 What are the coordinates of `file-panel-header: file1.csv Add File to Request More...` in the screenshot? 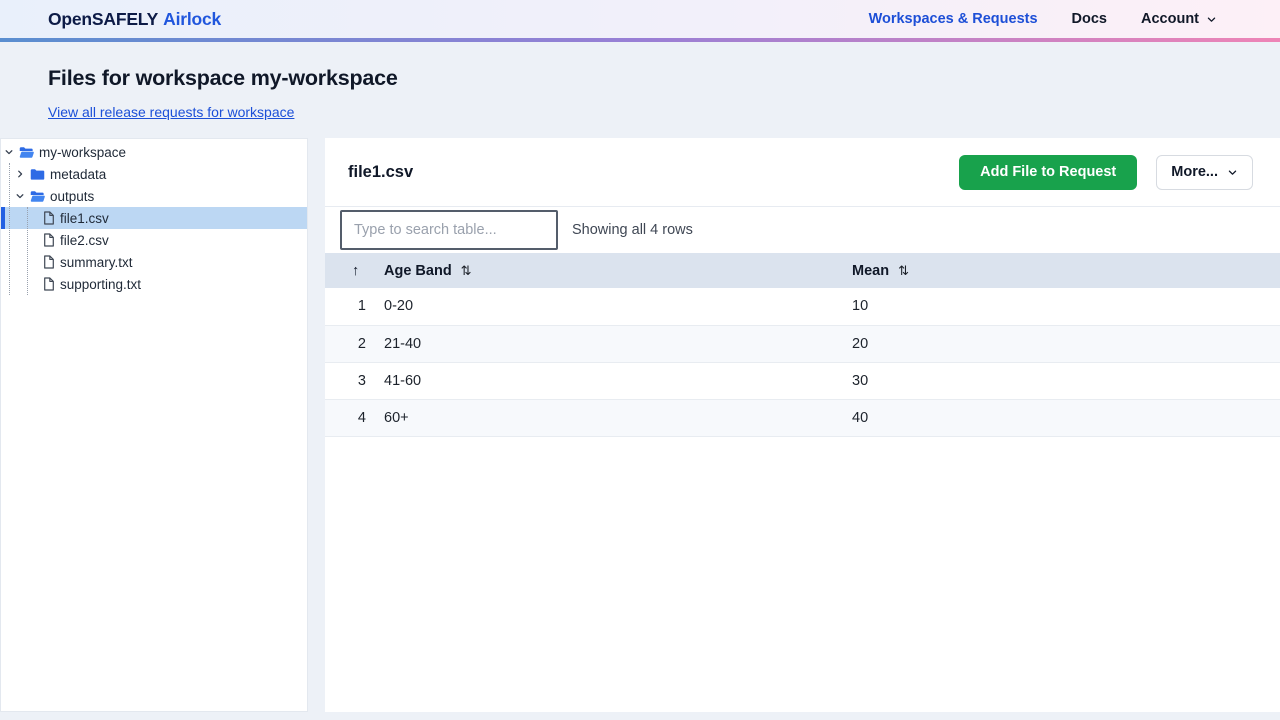 It's located at (802, 172).